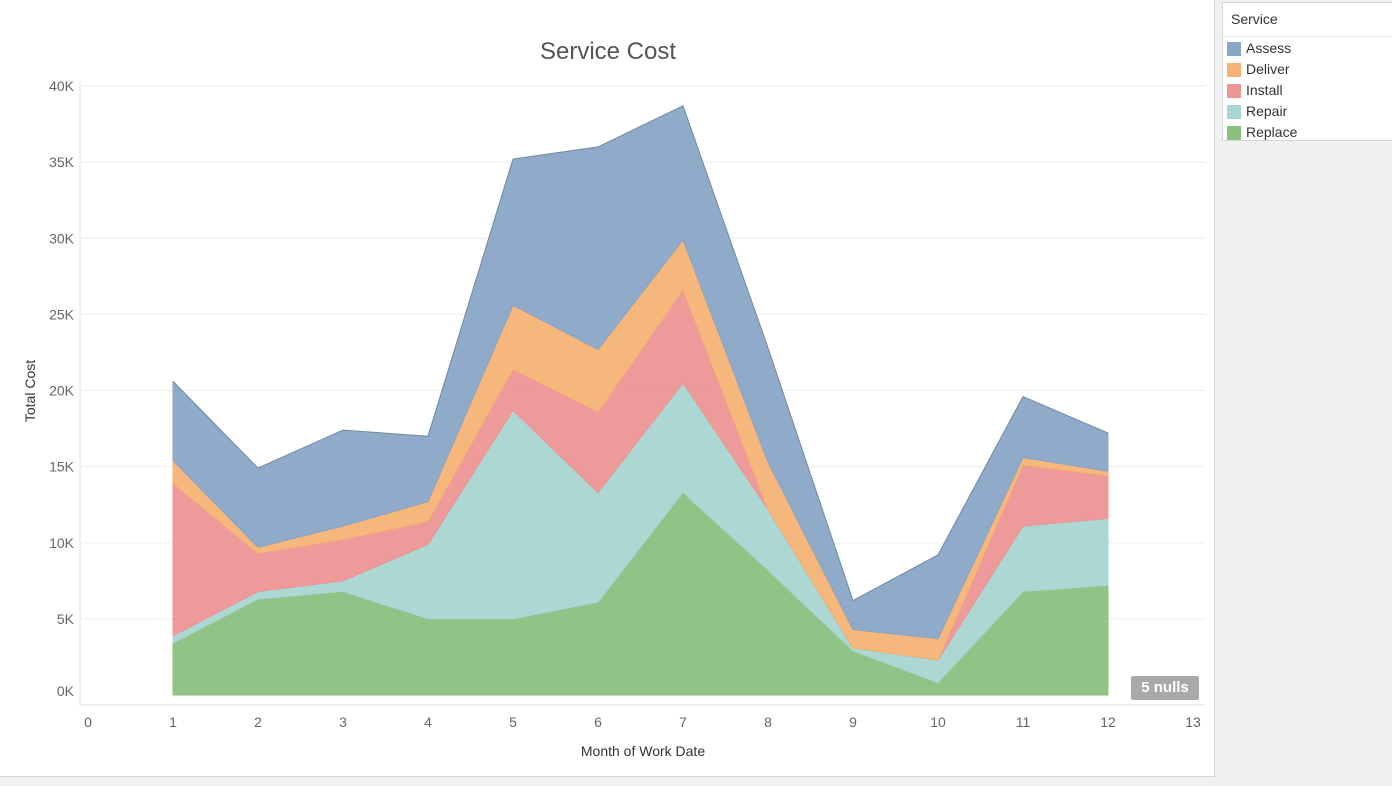  Describe the element at coordinates (1234, 91) in the screenshot. I see `legend-swatch-install` at that location.